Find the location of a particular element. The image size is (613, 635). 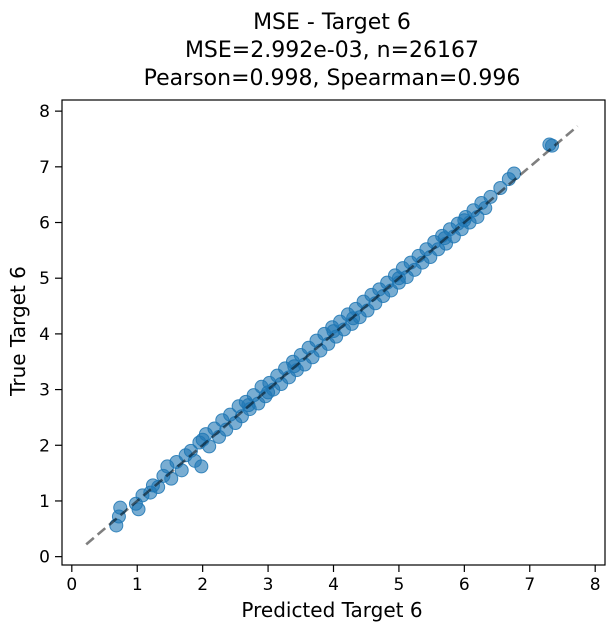

y-tick-label-7: 7 is located at coordinates (44, 168).